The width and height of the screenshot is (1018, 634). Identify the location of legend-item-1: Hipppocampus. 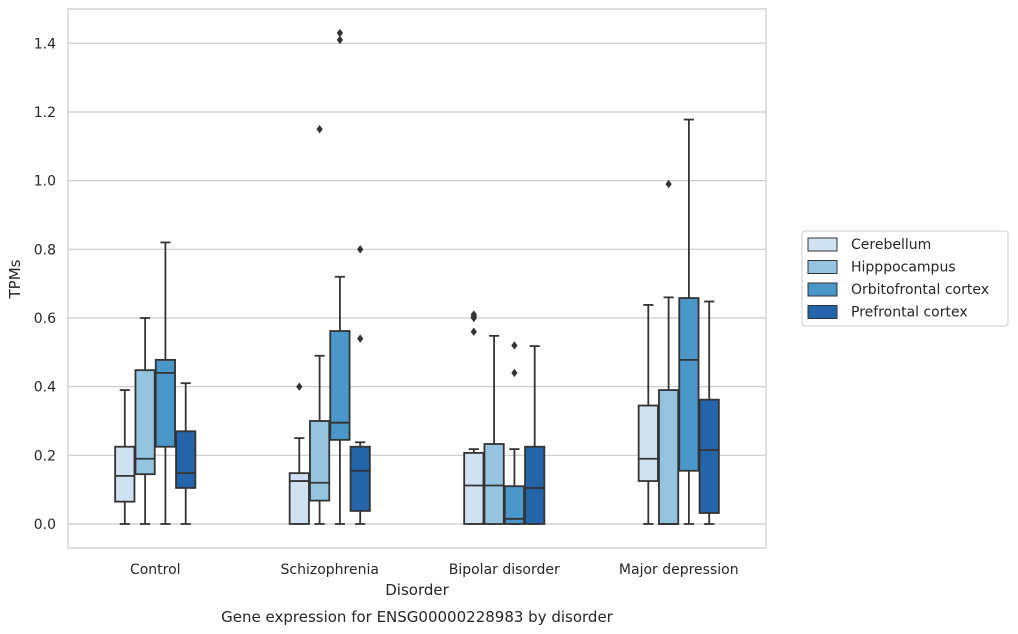
(881, 268).